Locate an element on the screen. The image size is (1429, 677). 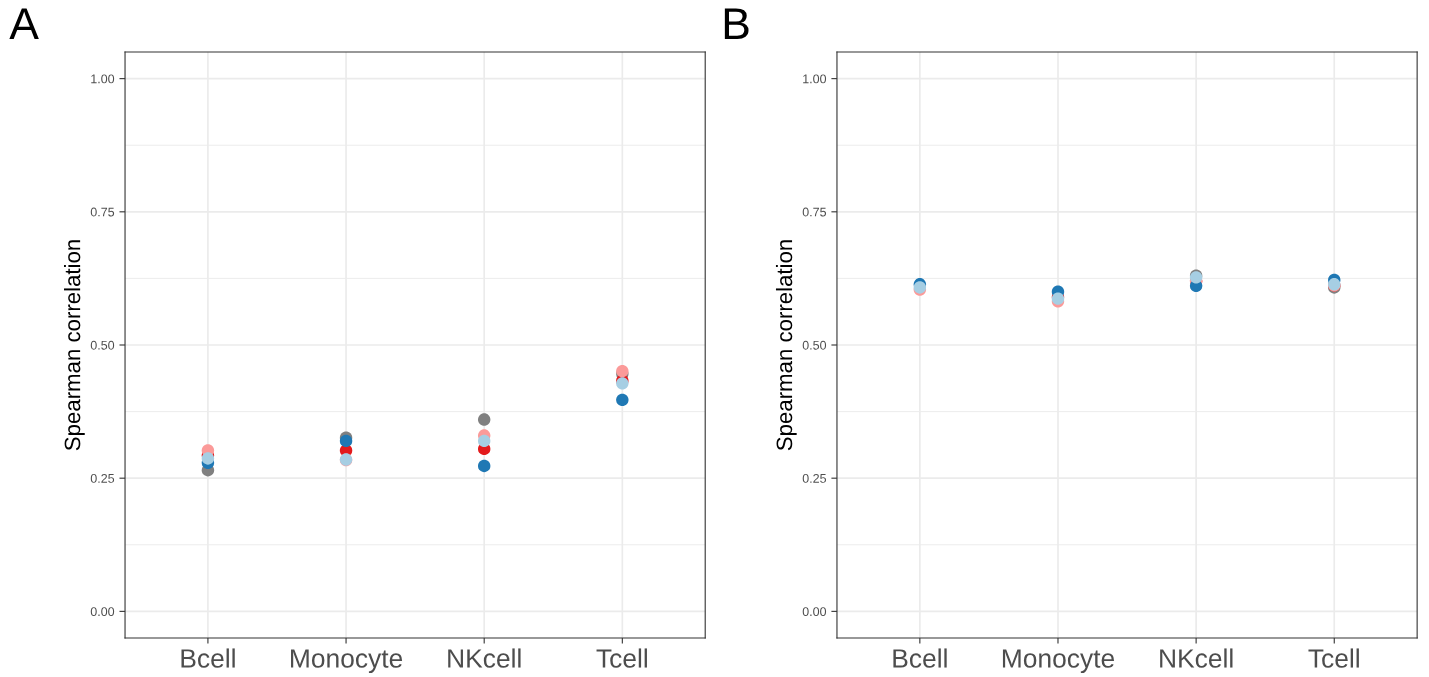
chart-title: B is located at coordinates (736, 23).